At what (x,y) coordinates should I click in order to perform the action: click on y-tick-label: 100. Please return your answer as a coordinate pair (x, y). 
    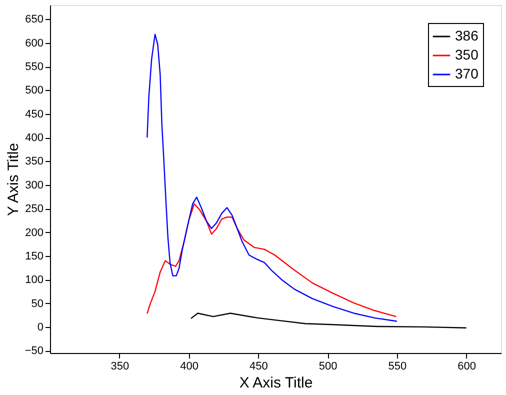
    Looking at the image, I should click on (34, 280).